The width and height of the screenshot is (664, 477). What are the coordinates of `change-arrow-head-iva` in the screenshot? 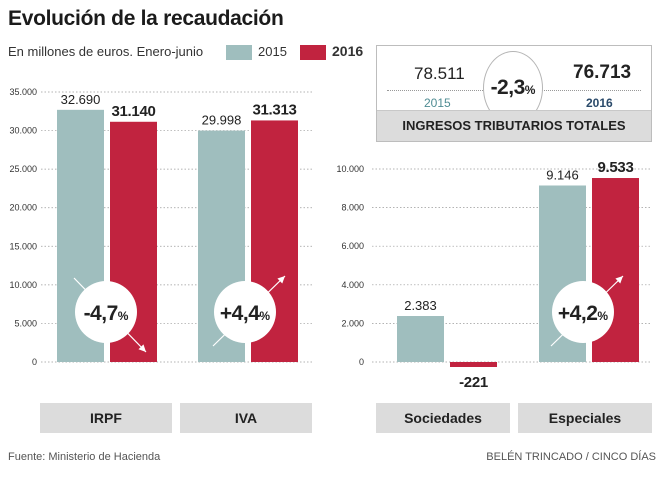 It's located at (281, 280).